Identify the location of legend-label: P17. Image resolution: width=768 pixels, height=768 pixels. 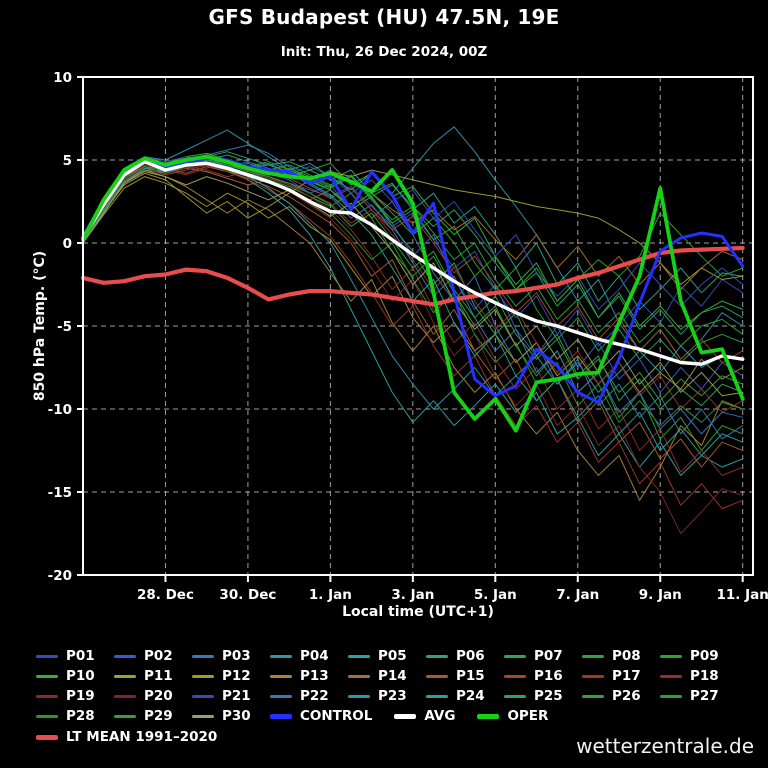
(626, 676).